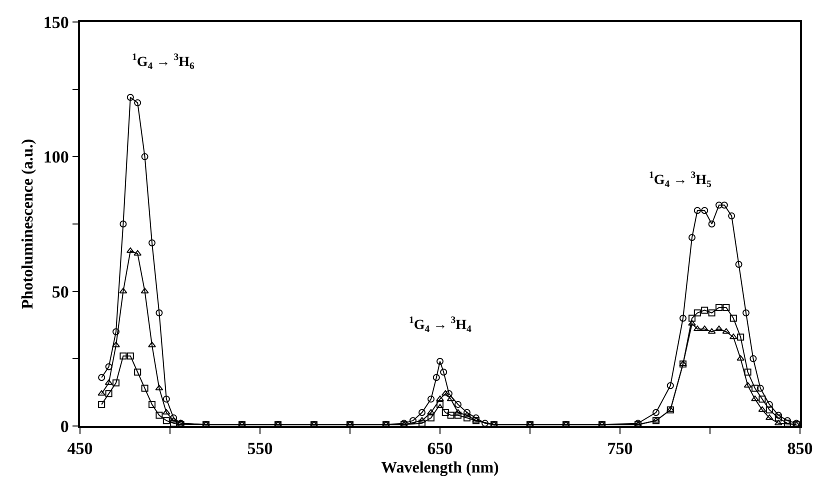 This screenshot has width=825, height=486. I want to click on annotation: $^{1}$G$_{4}$ → $^{3}$H$_{5}$, so click(680, 180).